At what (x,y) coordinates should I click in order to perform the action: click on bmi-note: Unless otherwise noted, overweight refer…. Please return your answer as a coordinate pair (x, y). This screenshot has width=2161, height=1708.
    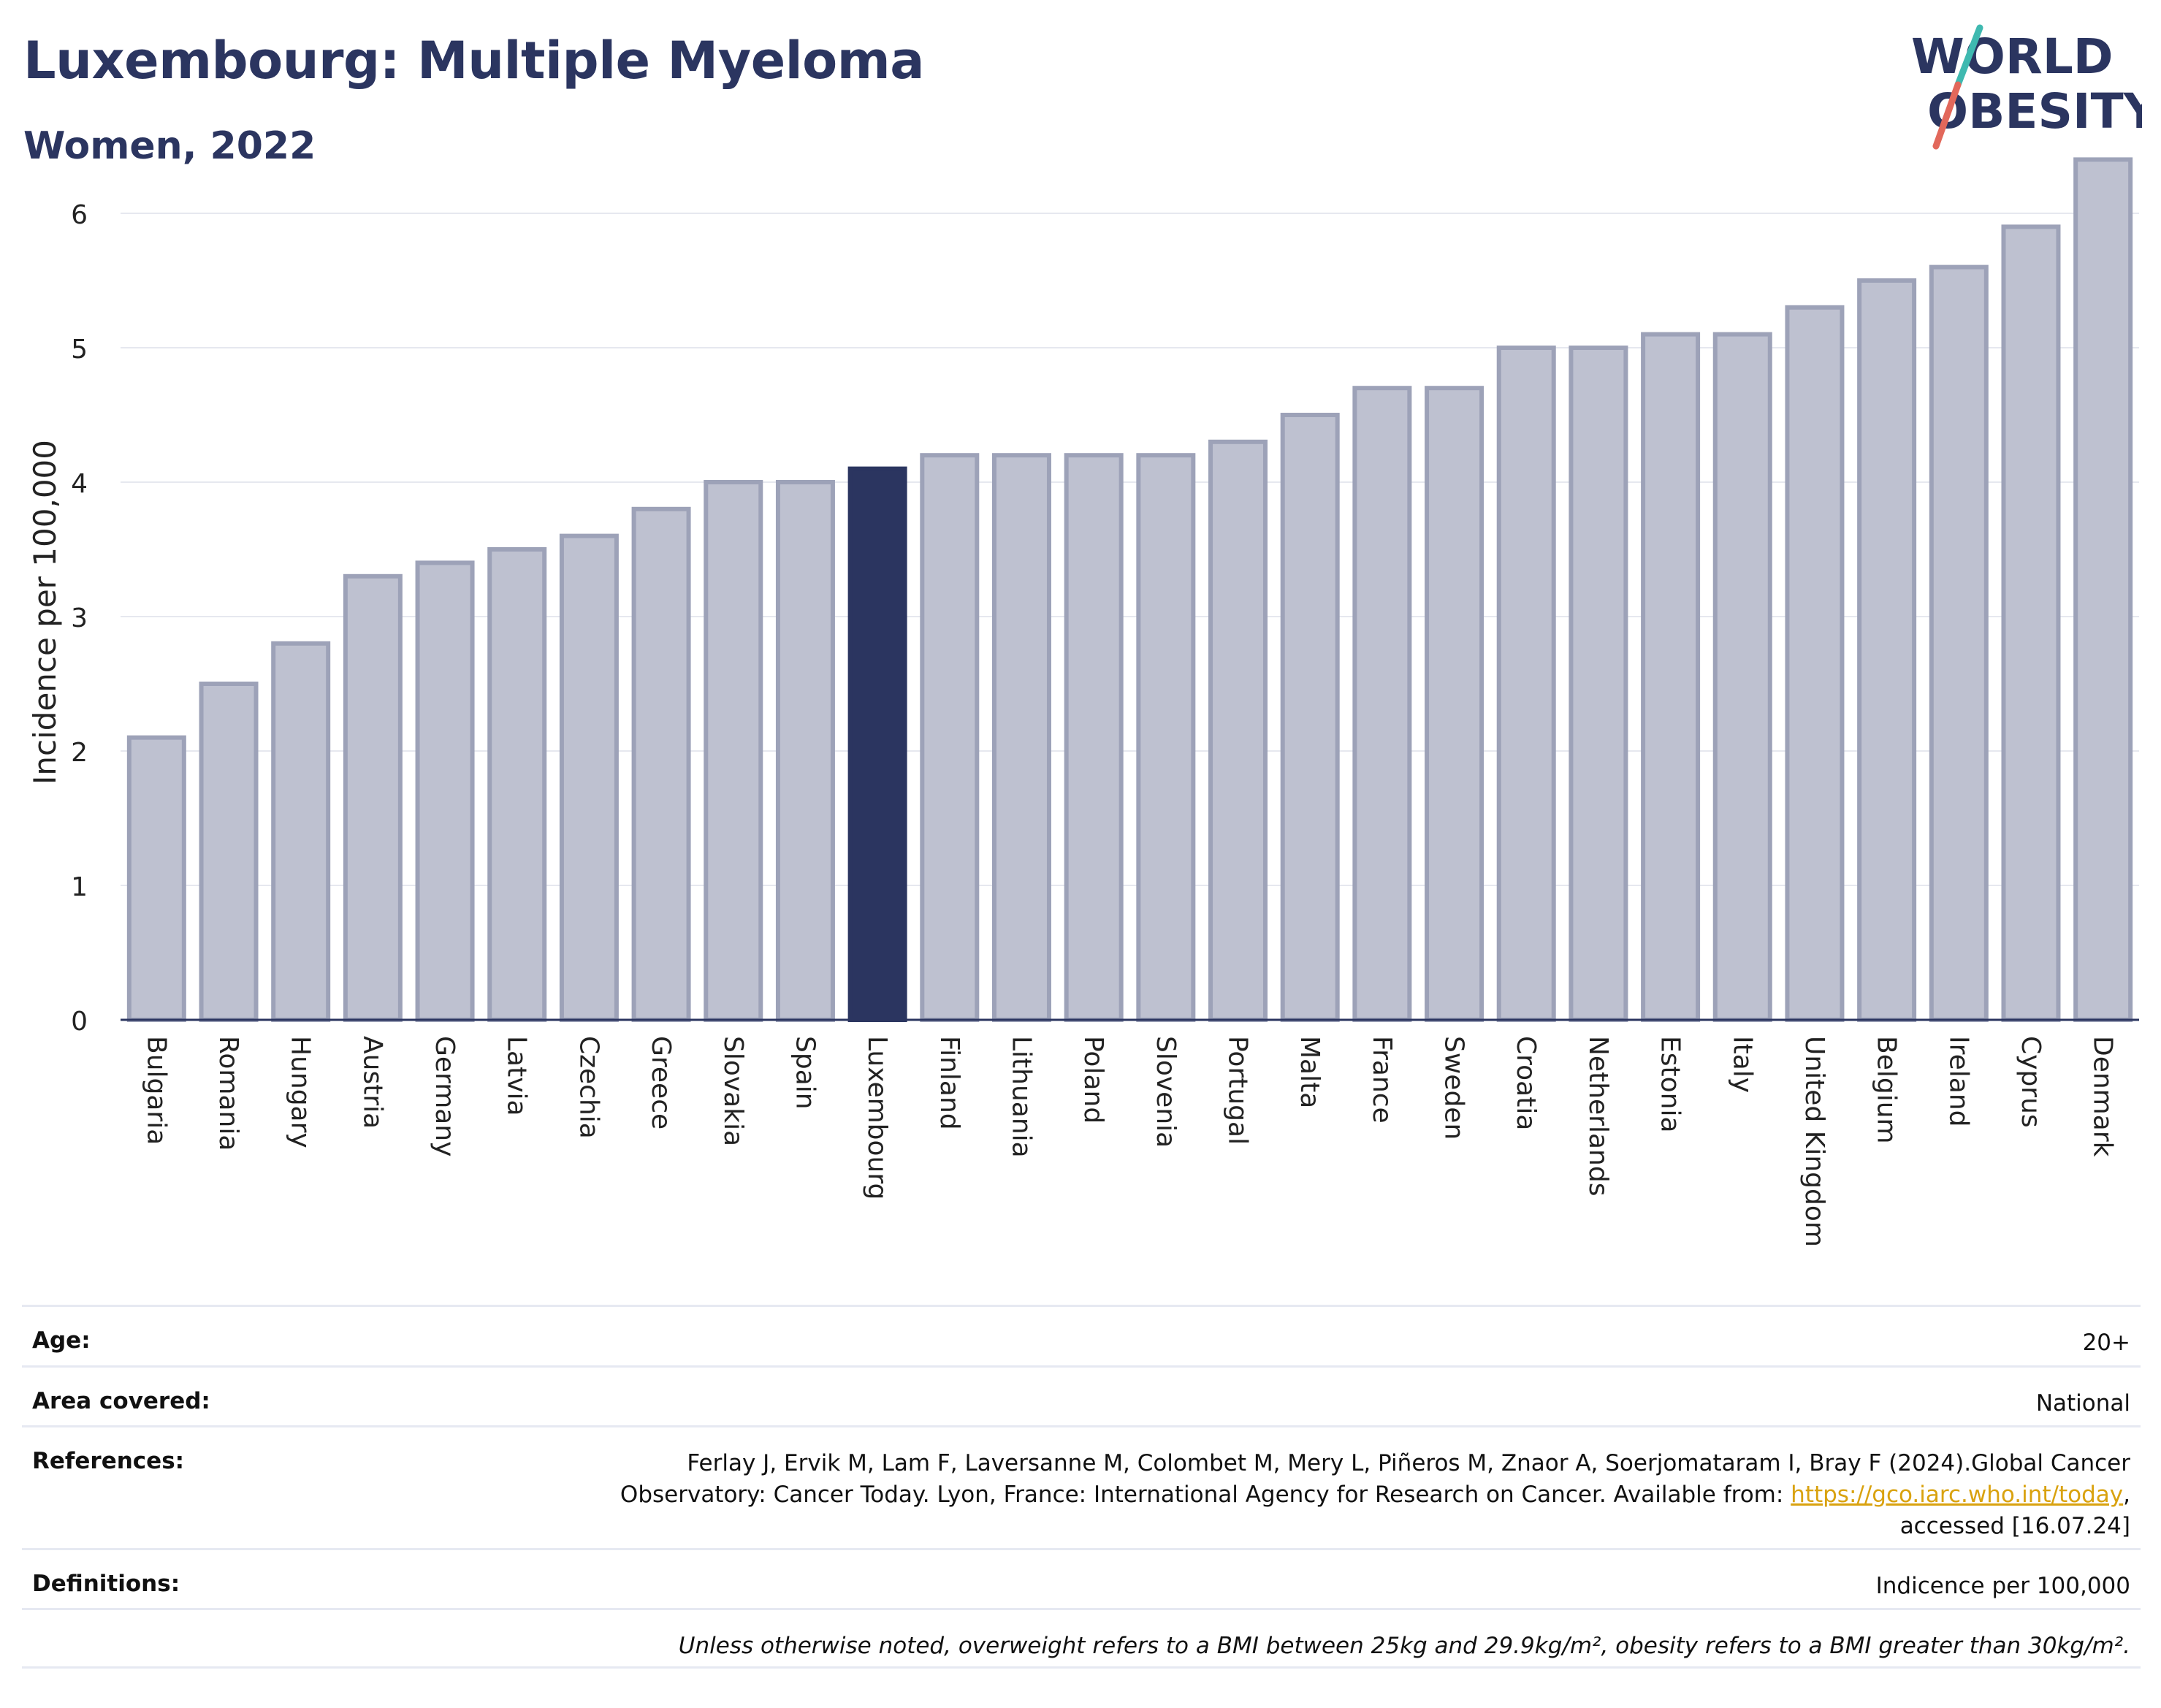
    Looking at the image, I should click on (1404, 1646).